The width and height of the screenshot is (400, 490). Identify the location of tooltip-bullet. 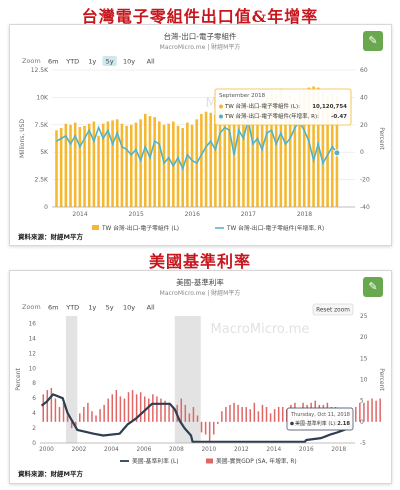
(221, 106).